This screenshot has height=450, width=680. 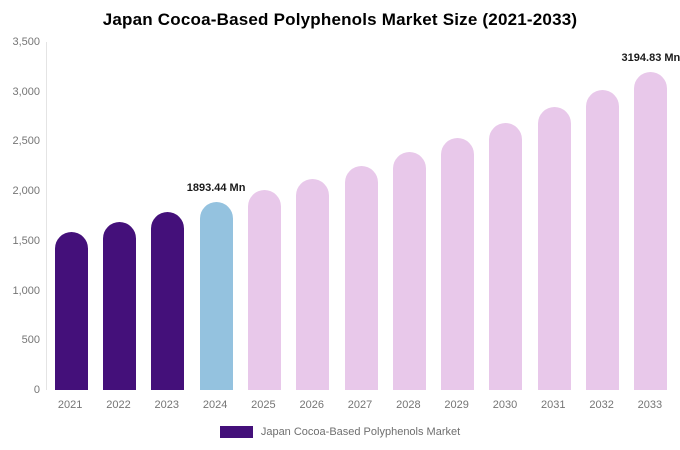 What do you see at coordinates (26, 91) in the screenshot?
I see `y-tick-label: 3,000` at bounding box center [26, 91].